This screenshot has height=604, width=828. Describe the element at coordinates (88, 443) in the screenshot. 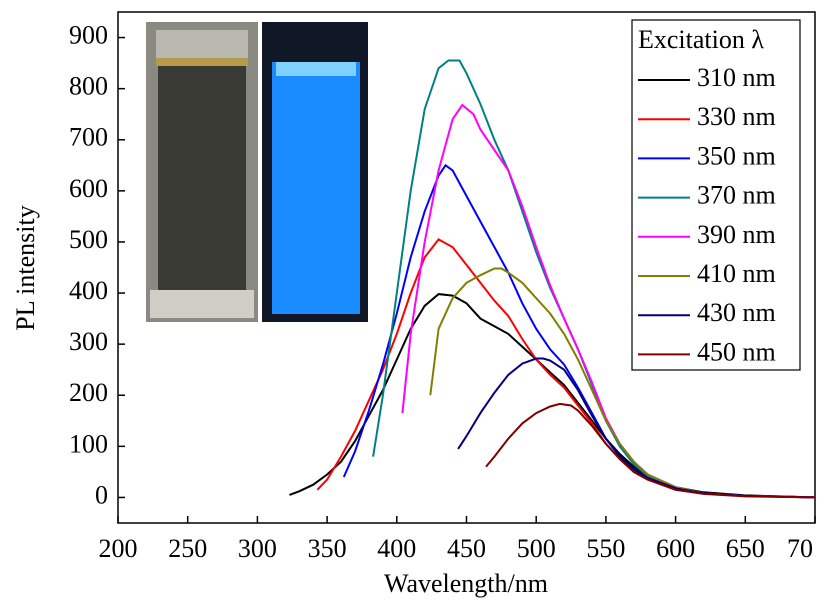

I see `y-tick-label: 100` at that location.